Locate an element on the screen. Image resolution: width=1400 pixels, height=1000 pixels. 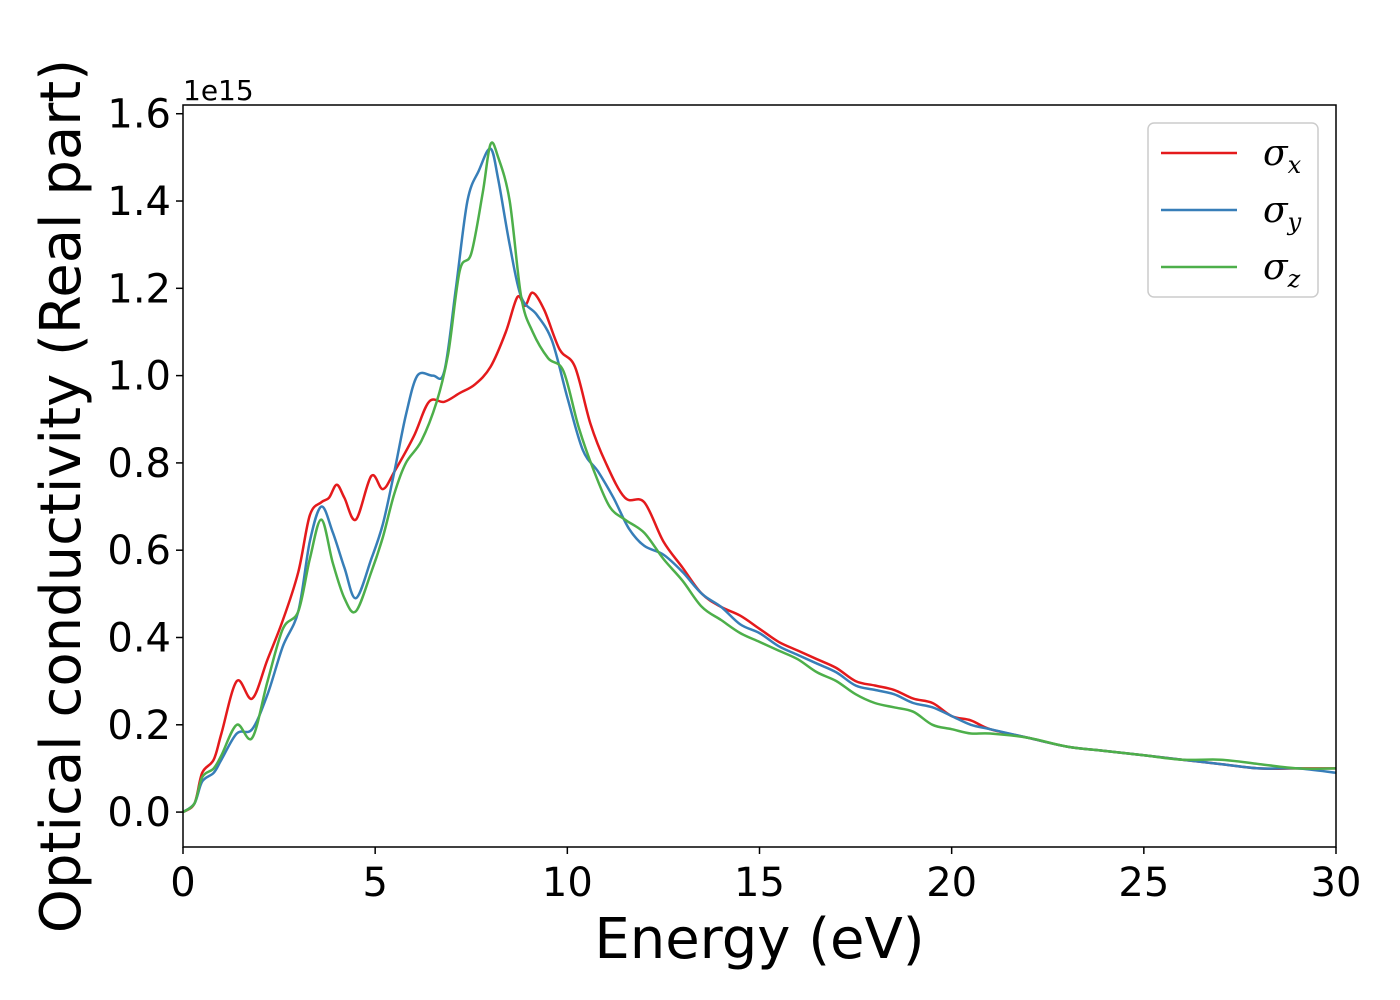
legend-entry-y: σy is located at coordinates (1282, 213).